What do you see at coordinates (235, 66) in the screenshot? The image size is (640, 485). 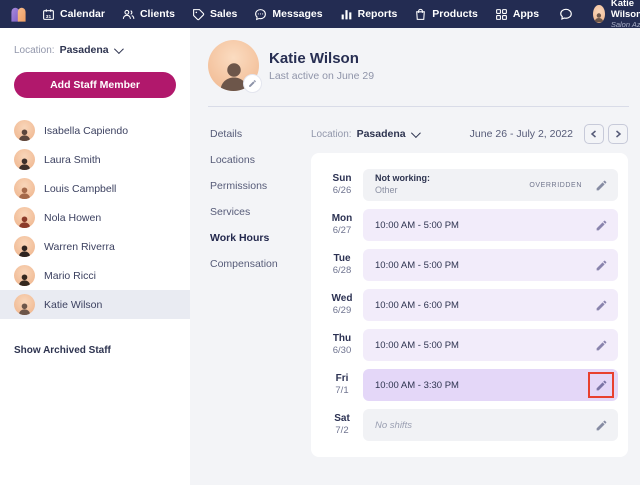 I see `profile-avatar` at bounding box center [235, 66].